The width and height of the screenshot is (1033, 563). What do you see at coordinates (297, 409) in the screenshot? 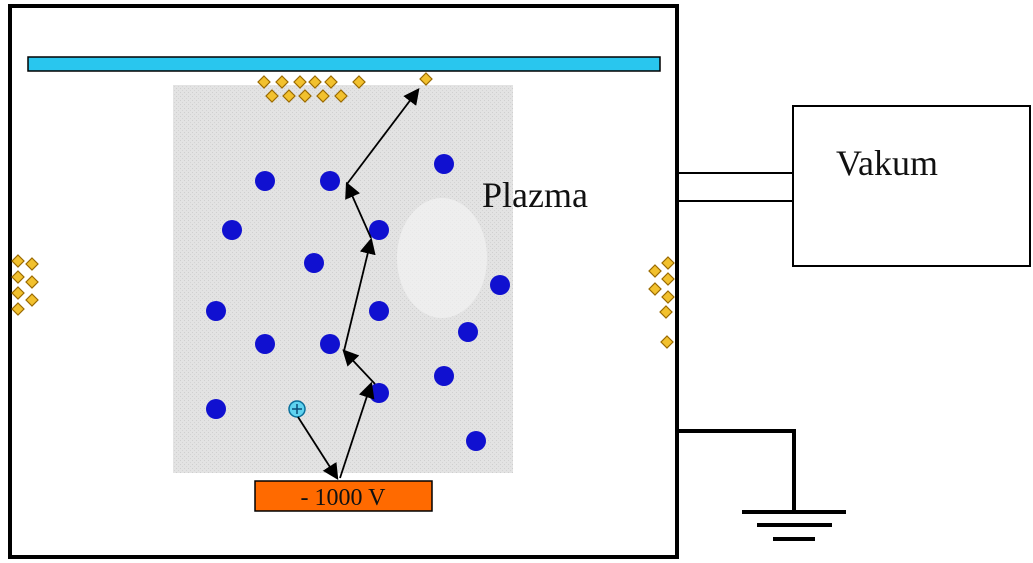
I see `incident-ion-icon` at bounding box center [297, 409].